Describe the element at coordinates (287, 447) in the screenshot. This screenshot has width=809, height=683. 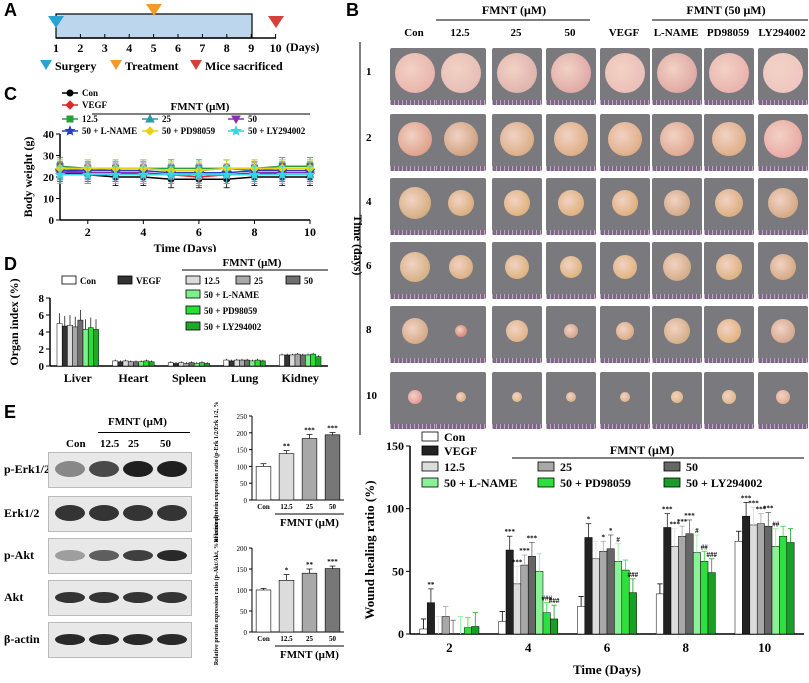
I see `significance-label: **` at that location.